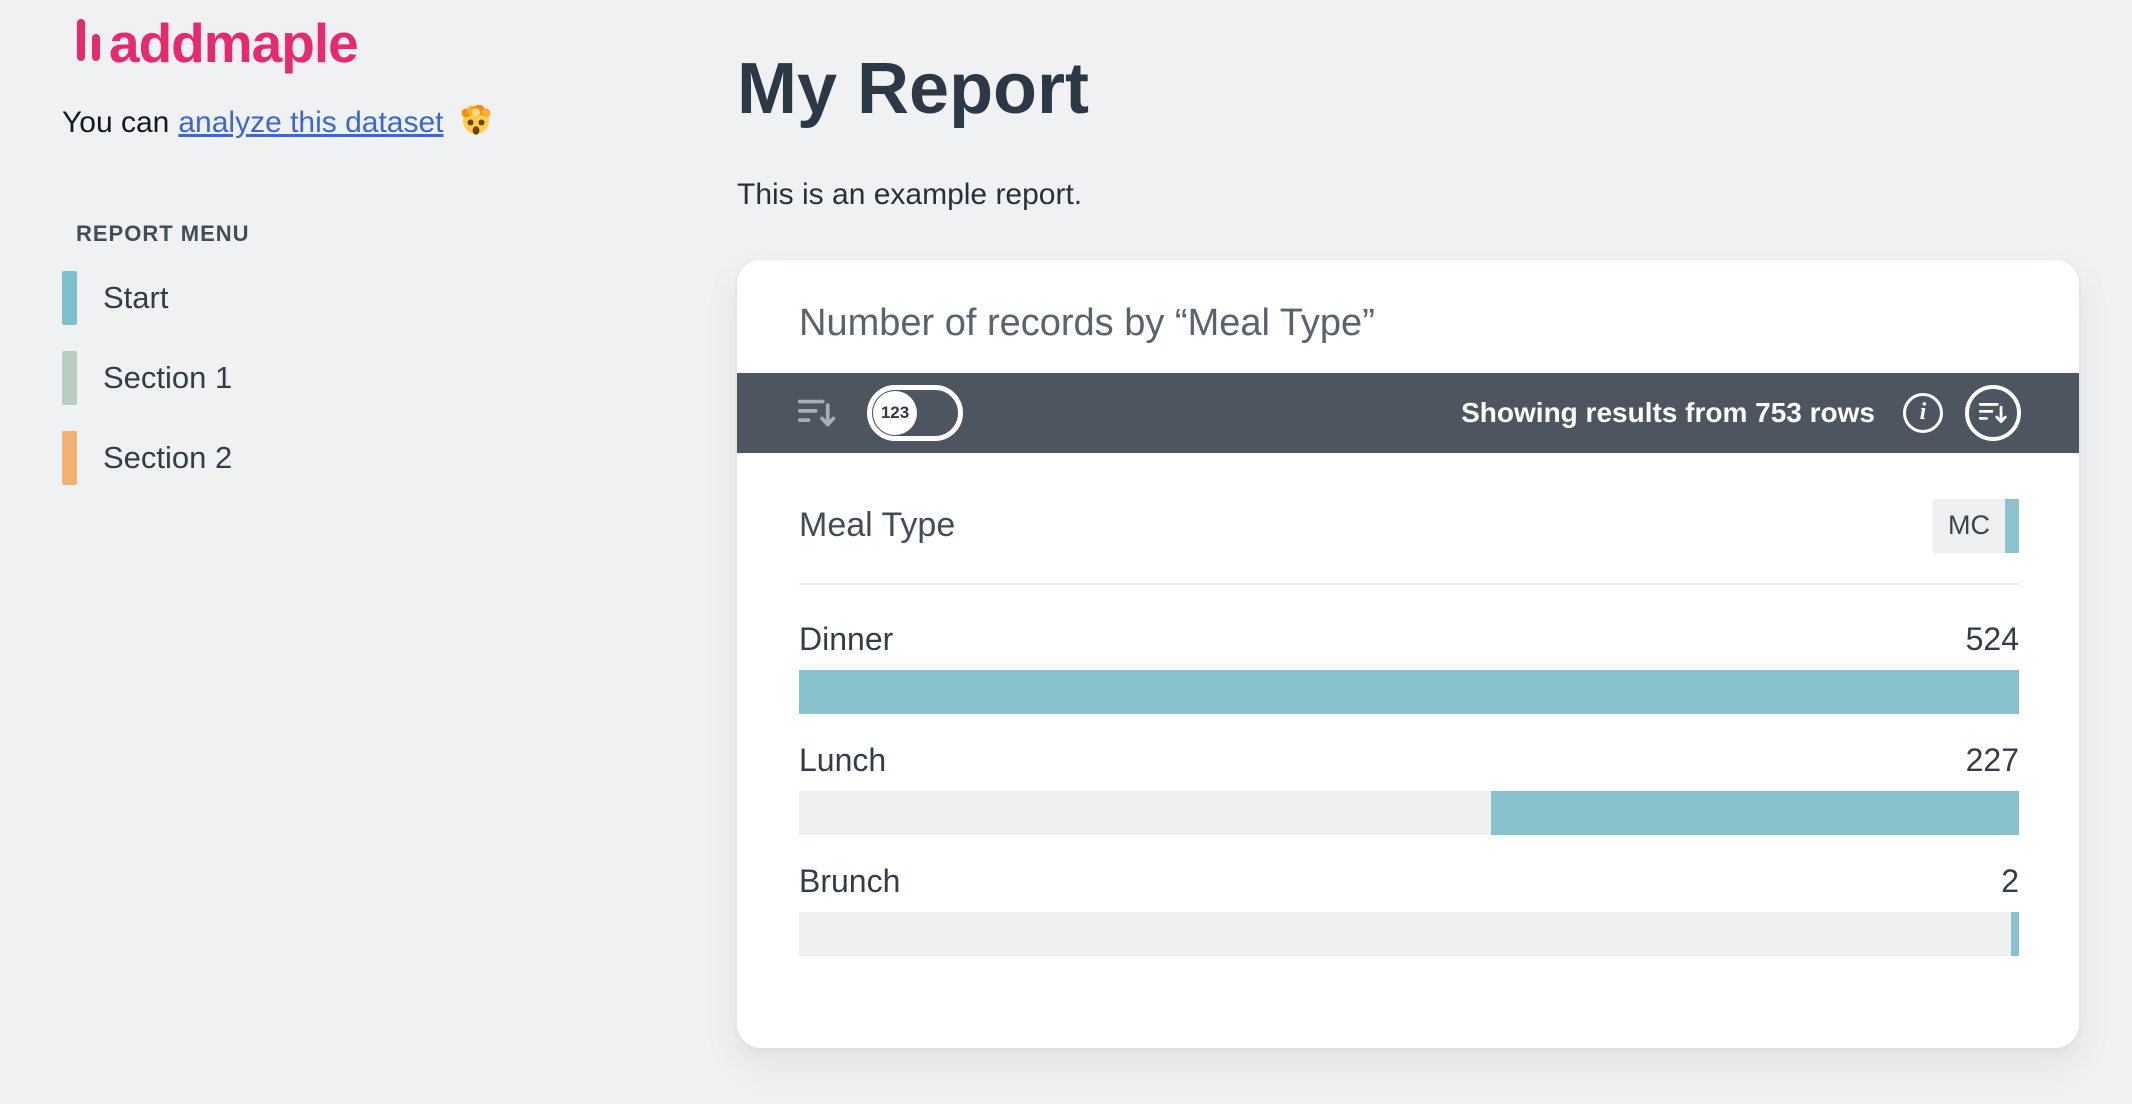  Describe the element at coordinates (234, 43) in the screenshot. I see `logo-text: addmaple` at that location.